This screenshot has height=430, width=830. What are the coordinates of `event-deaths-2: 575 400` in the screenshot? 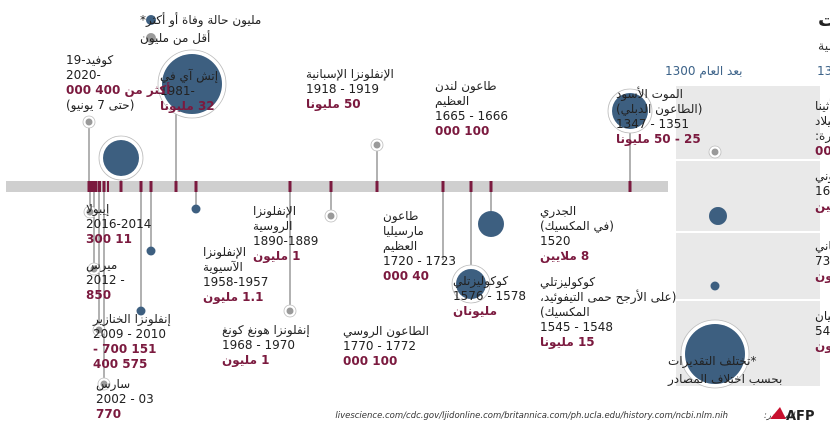 It's located at (120, 364).